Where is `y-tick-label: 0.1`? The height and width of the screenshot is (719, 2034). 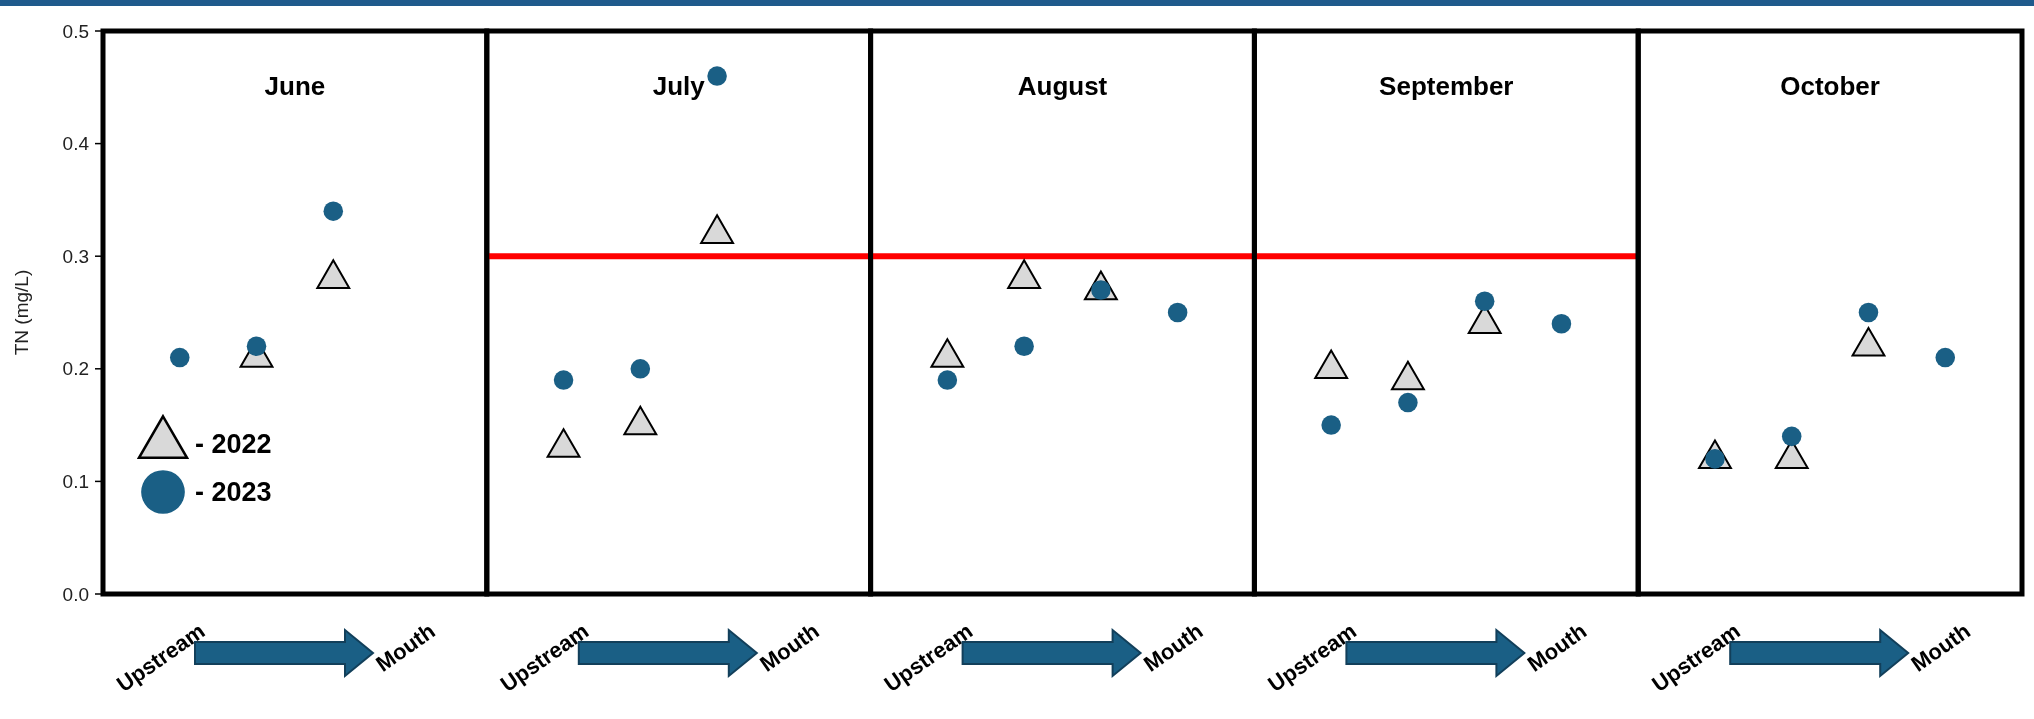 y-tick-label: 0.1 is located at coordinates (75, 482).